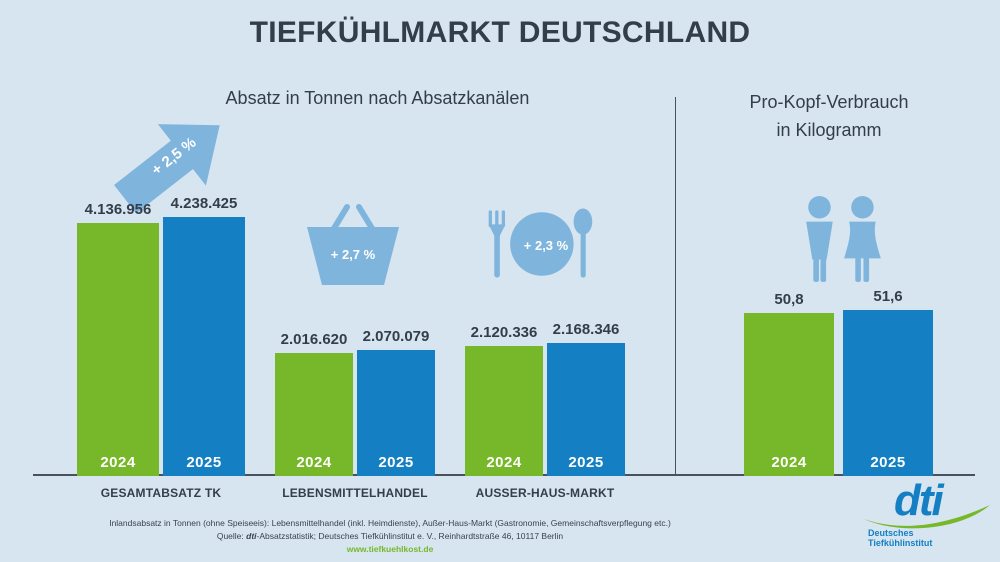  Describe the element at coordinates (586, 329) in the screenshot. I see `bar-value-label: 2.168.346` at that location.